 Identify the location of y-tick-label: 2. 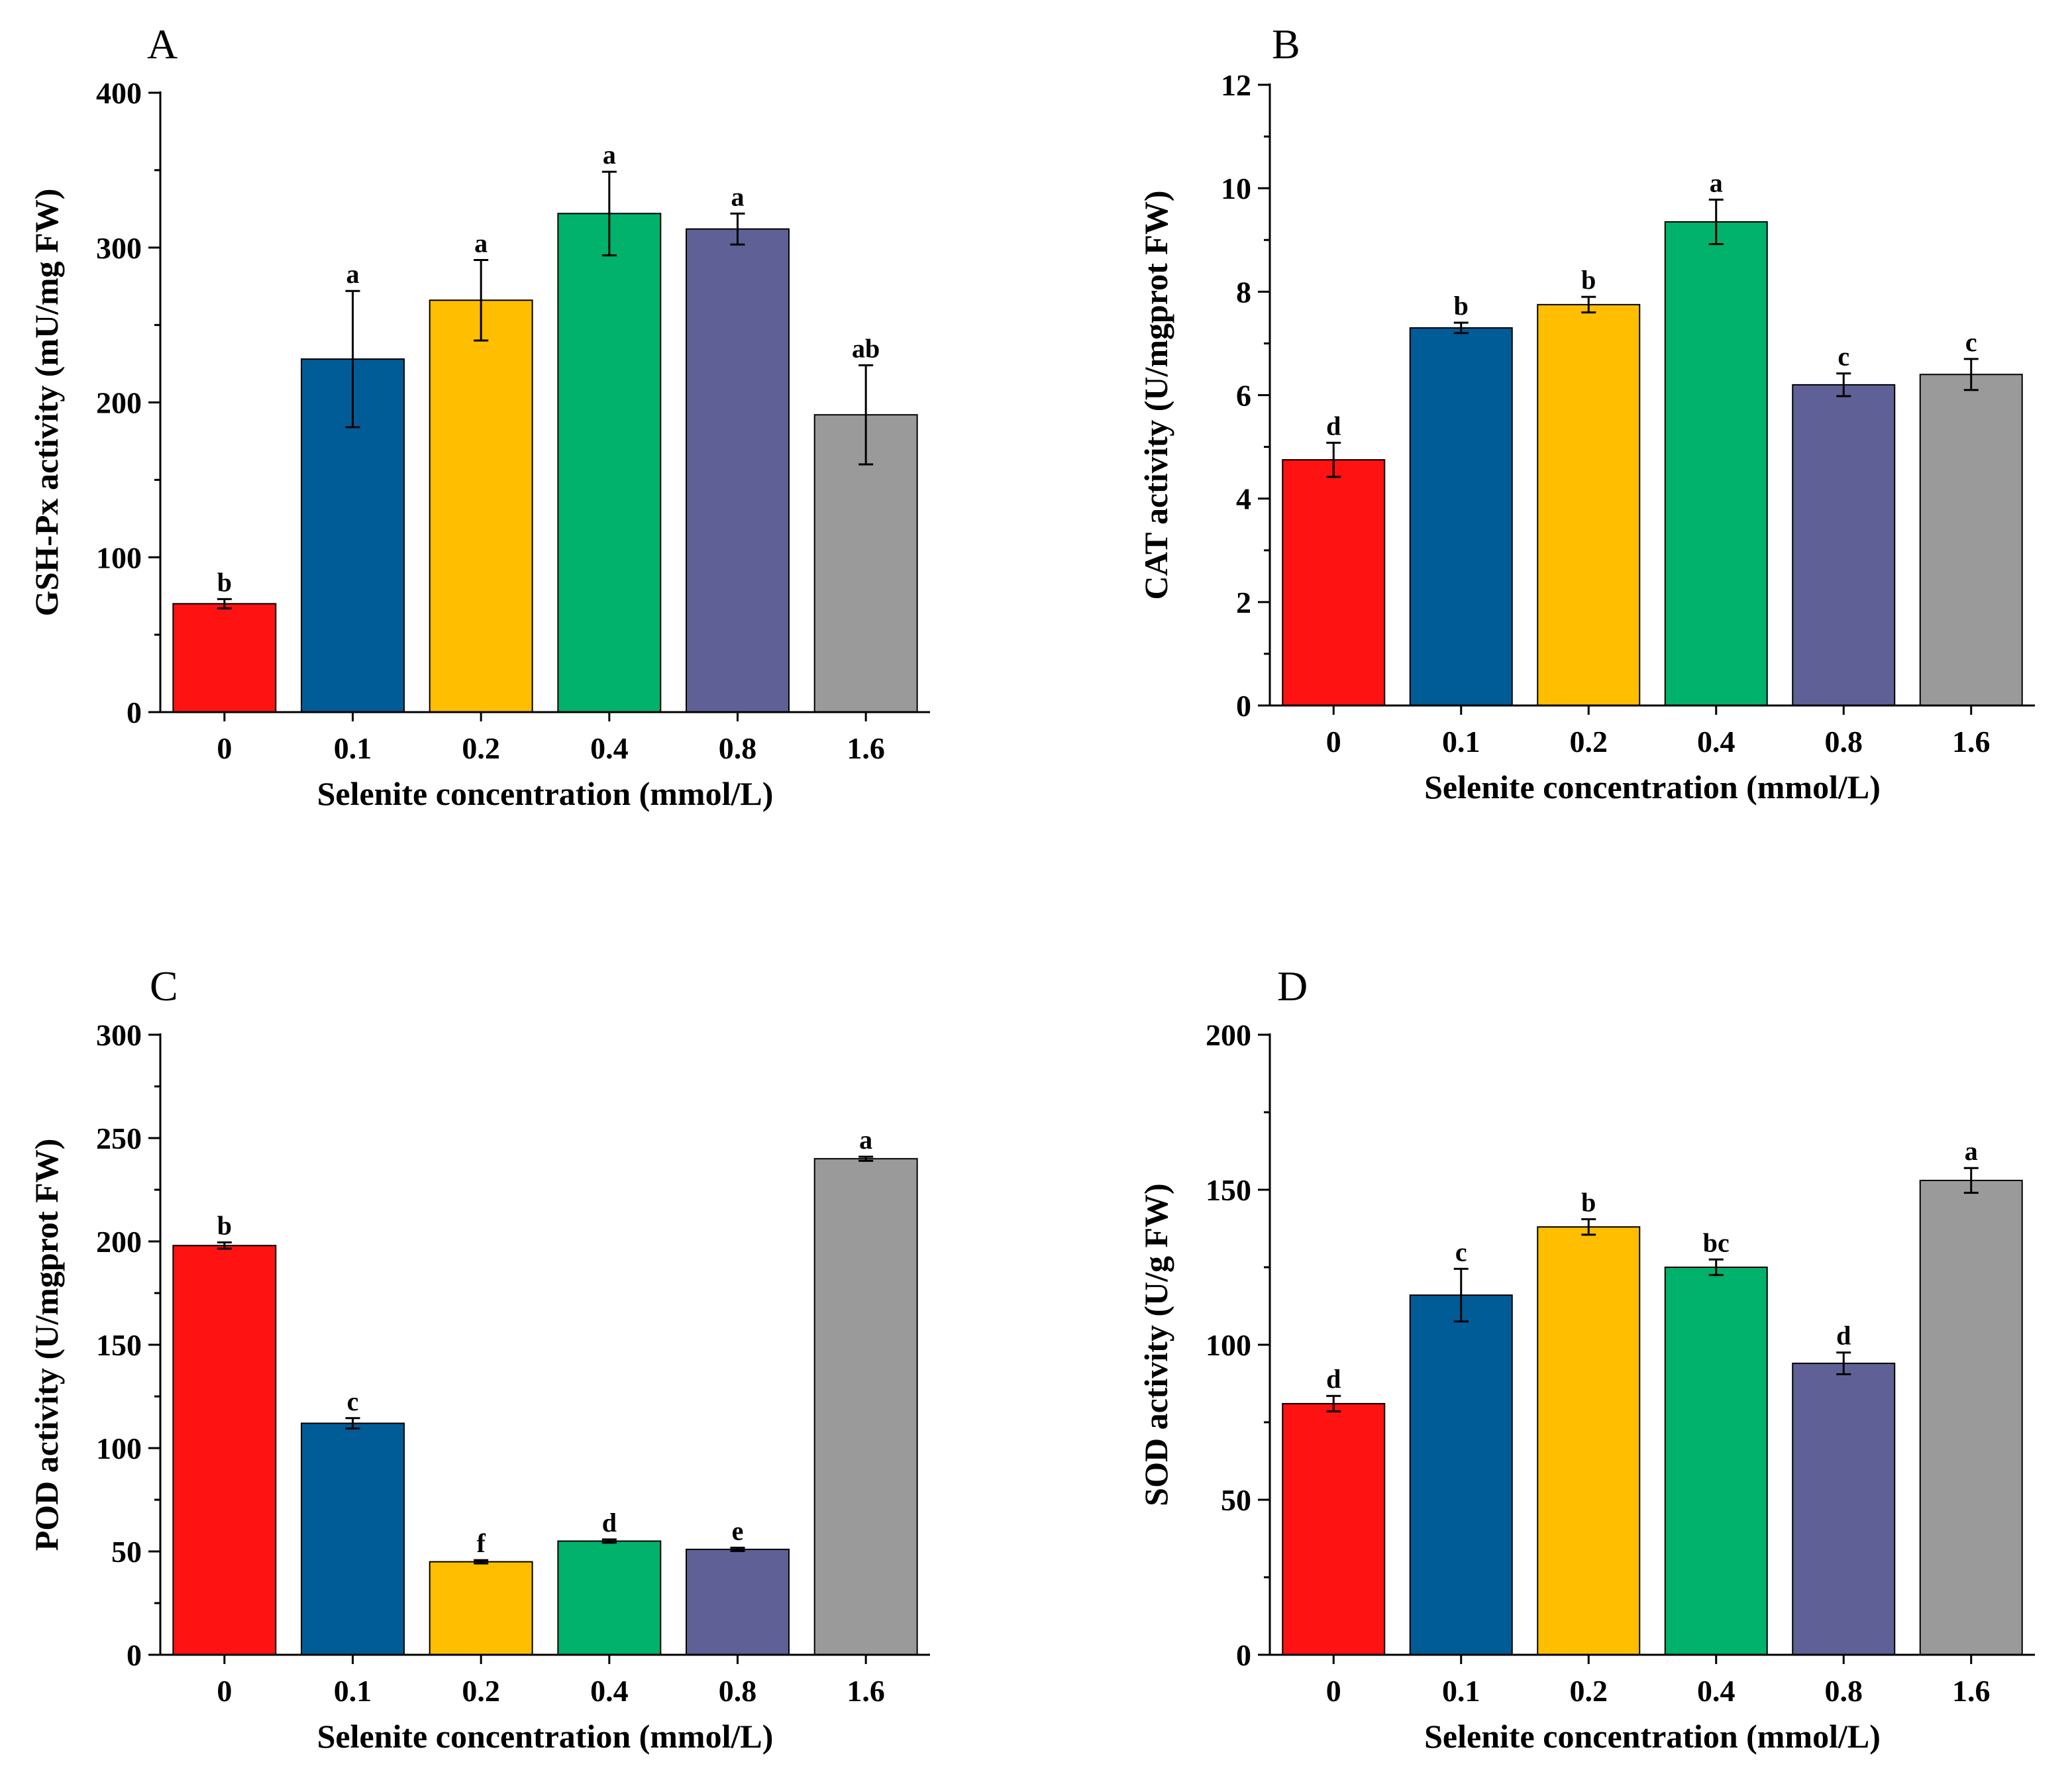
(1243, 602).